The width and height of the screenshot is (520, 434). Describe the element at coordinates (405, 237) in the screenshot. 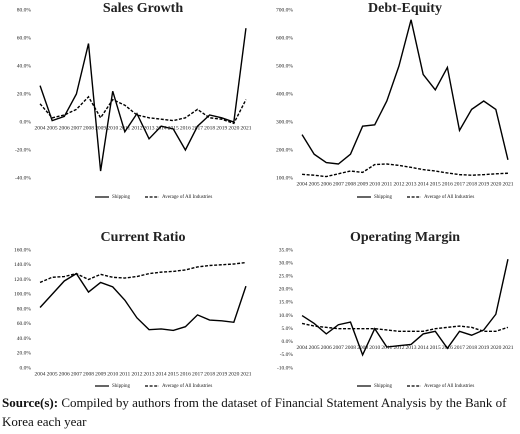

I see `chart-title: Operating Margin` at that location.